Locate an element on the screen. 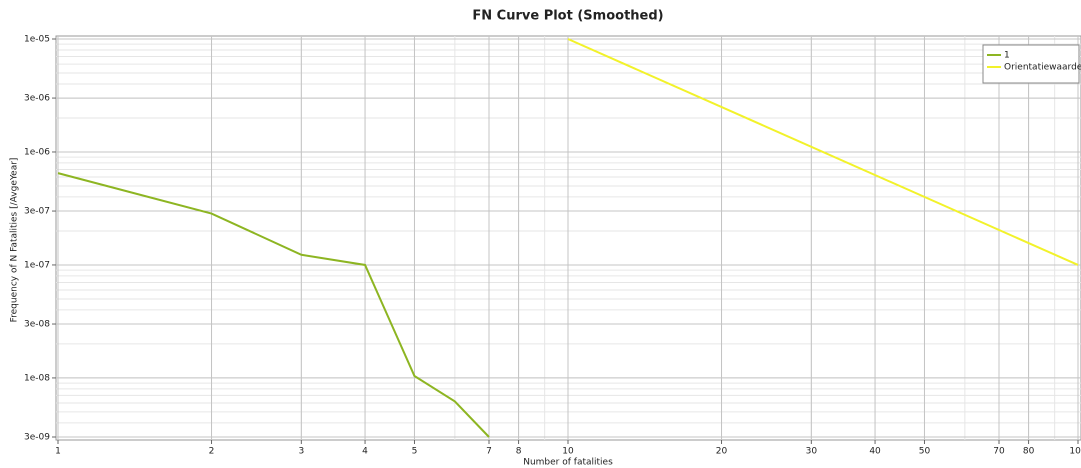  y-tick-label: 1e-05 is located at coordinates (37, 40).